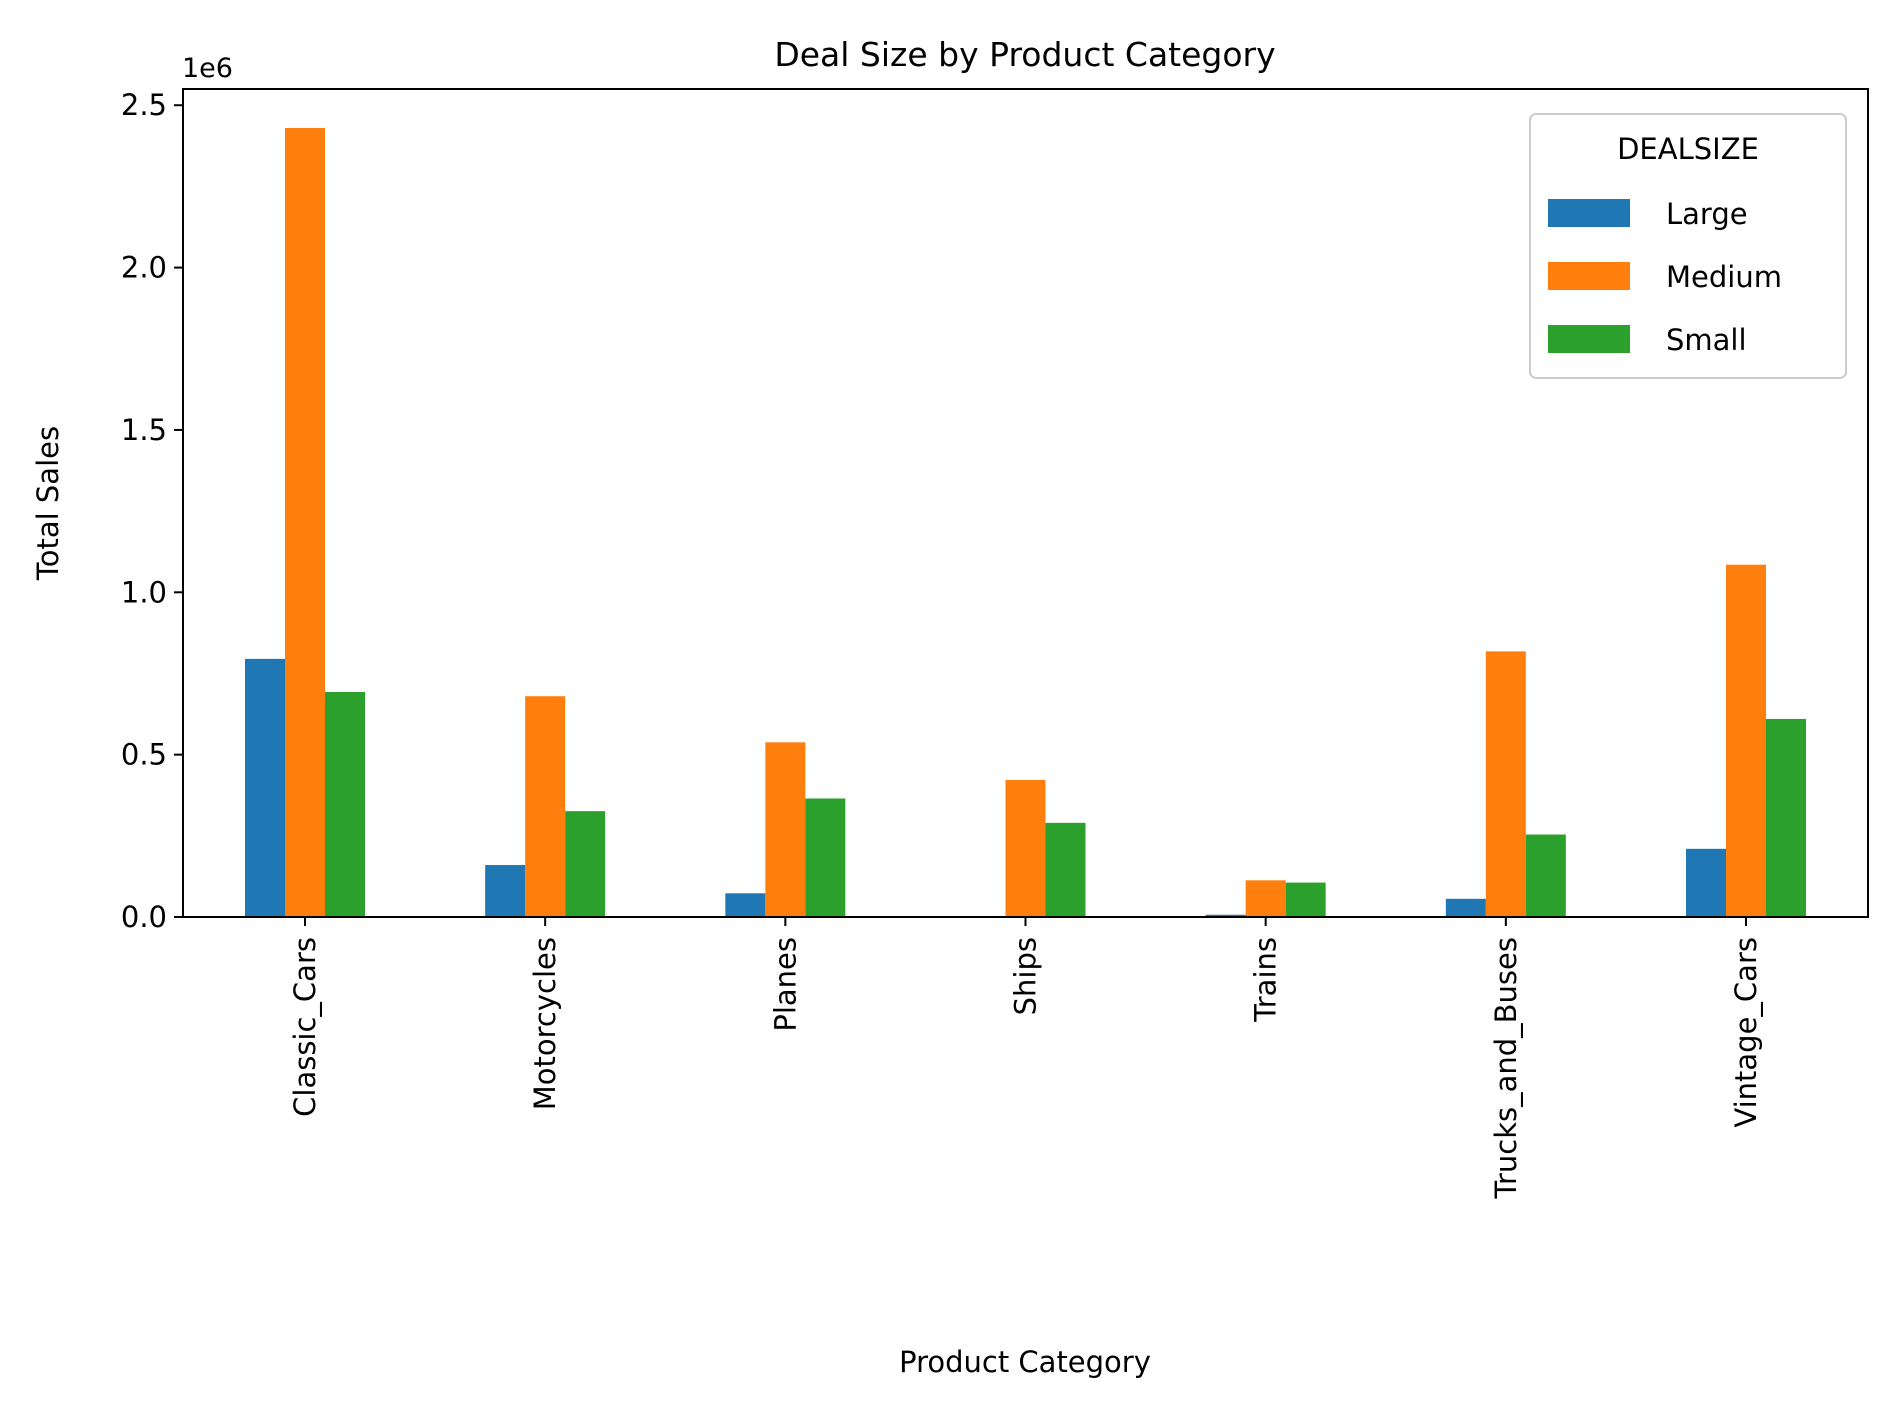 This screenshot has width=1890, height=1405. Describe the element at coordinates (785, 829) in the screenshot. I see `bar-medium-planes` at that location.